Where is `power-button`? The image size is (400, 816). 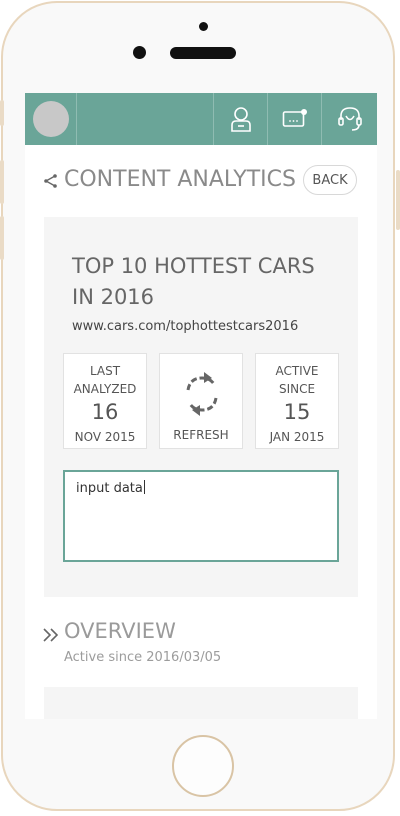
power-button is located at coordinates (398, 200).